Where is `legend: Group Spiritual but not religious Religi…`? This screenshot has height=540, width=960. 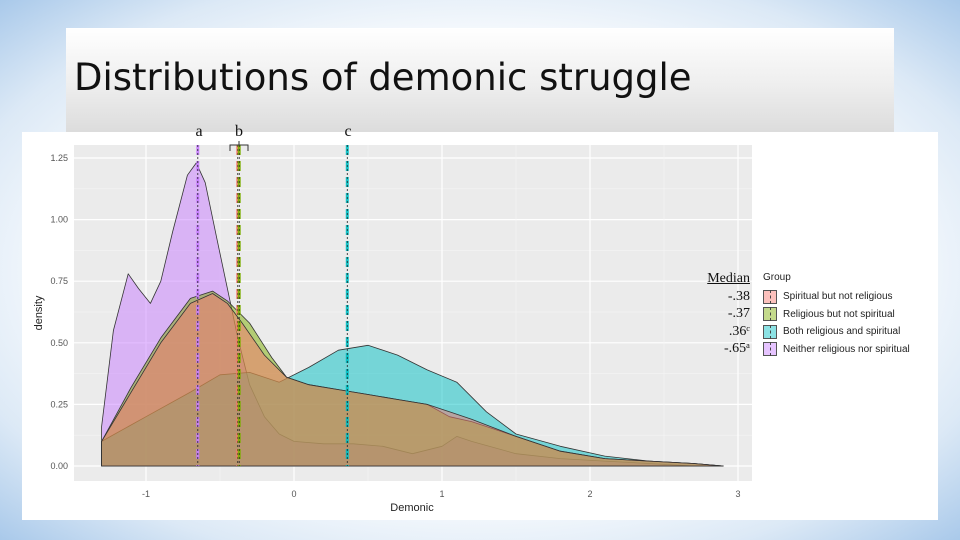
legend: Group Spiritual but not religious Religi… is located at coordinates (836, 315).